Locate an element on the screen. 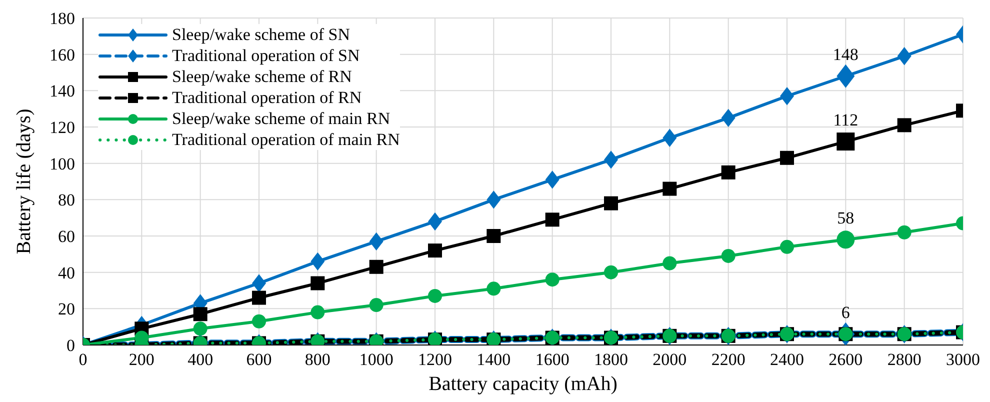 Image resolution: width=990 pixels, height=402 pixels. x-tick-label: 2400 is located at coordinates (787, 360).